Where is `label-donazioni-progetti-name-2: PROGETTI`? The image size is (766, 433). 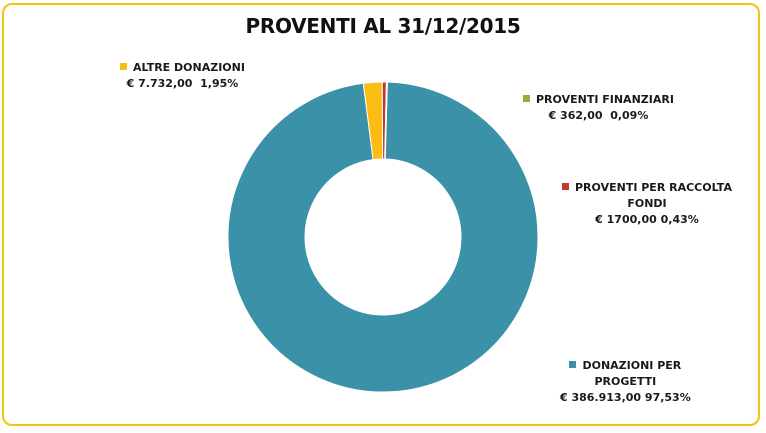 label-donazioni-progetti-name-2: PROGETTI is located at coordinates (625, 381).